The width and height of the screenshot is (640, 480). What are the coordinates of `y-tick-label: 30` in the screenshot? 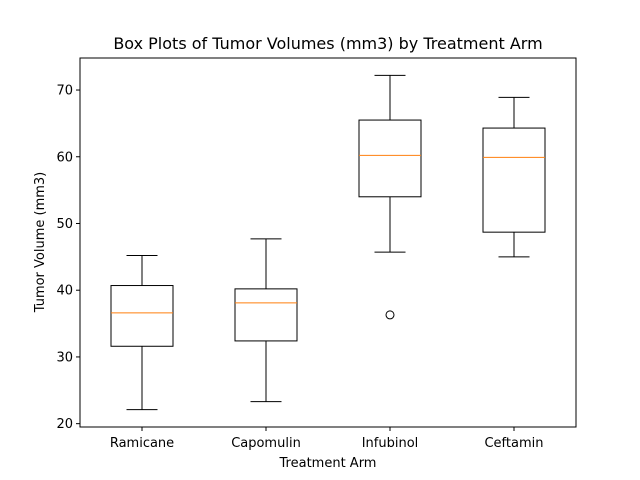 It's located at (64, 357).